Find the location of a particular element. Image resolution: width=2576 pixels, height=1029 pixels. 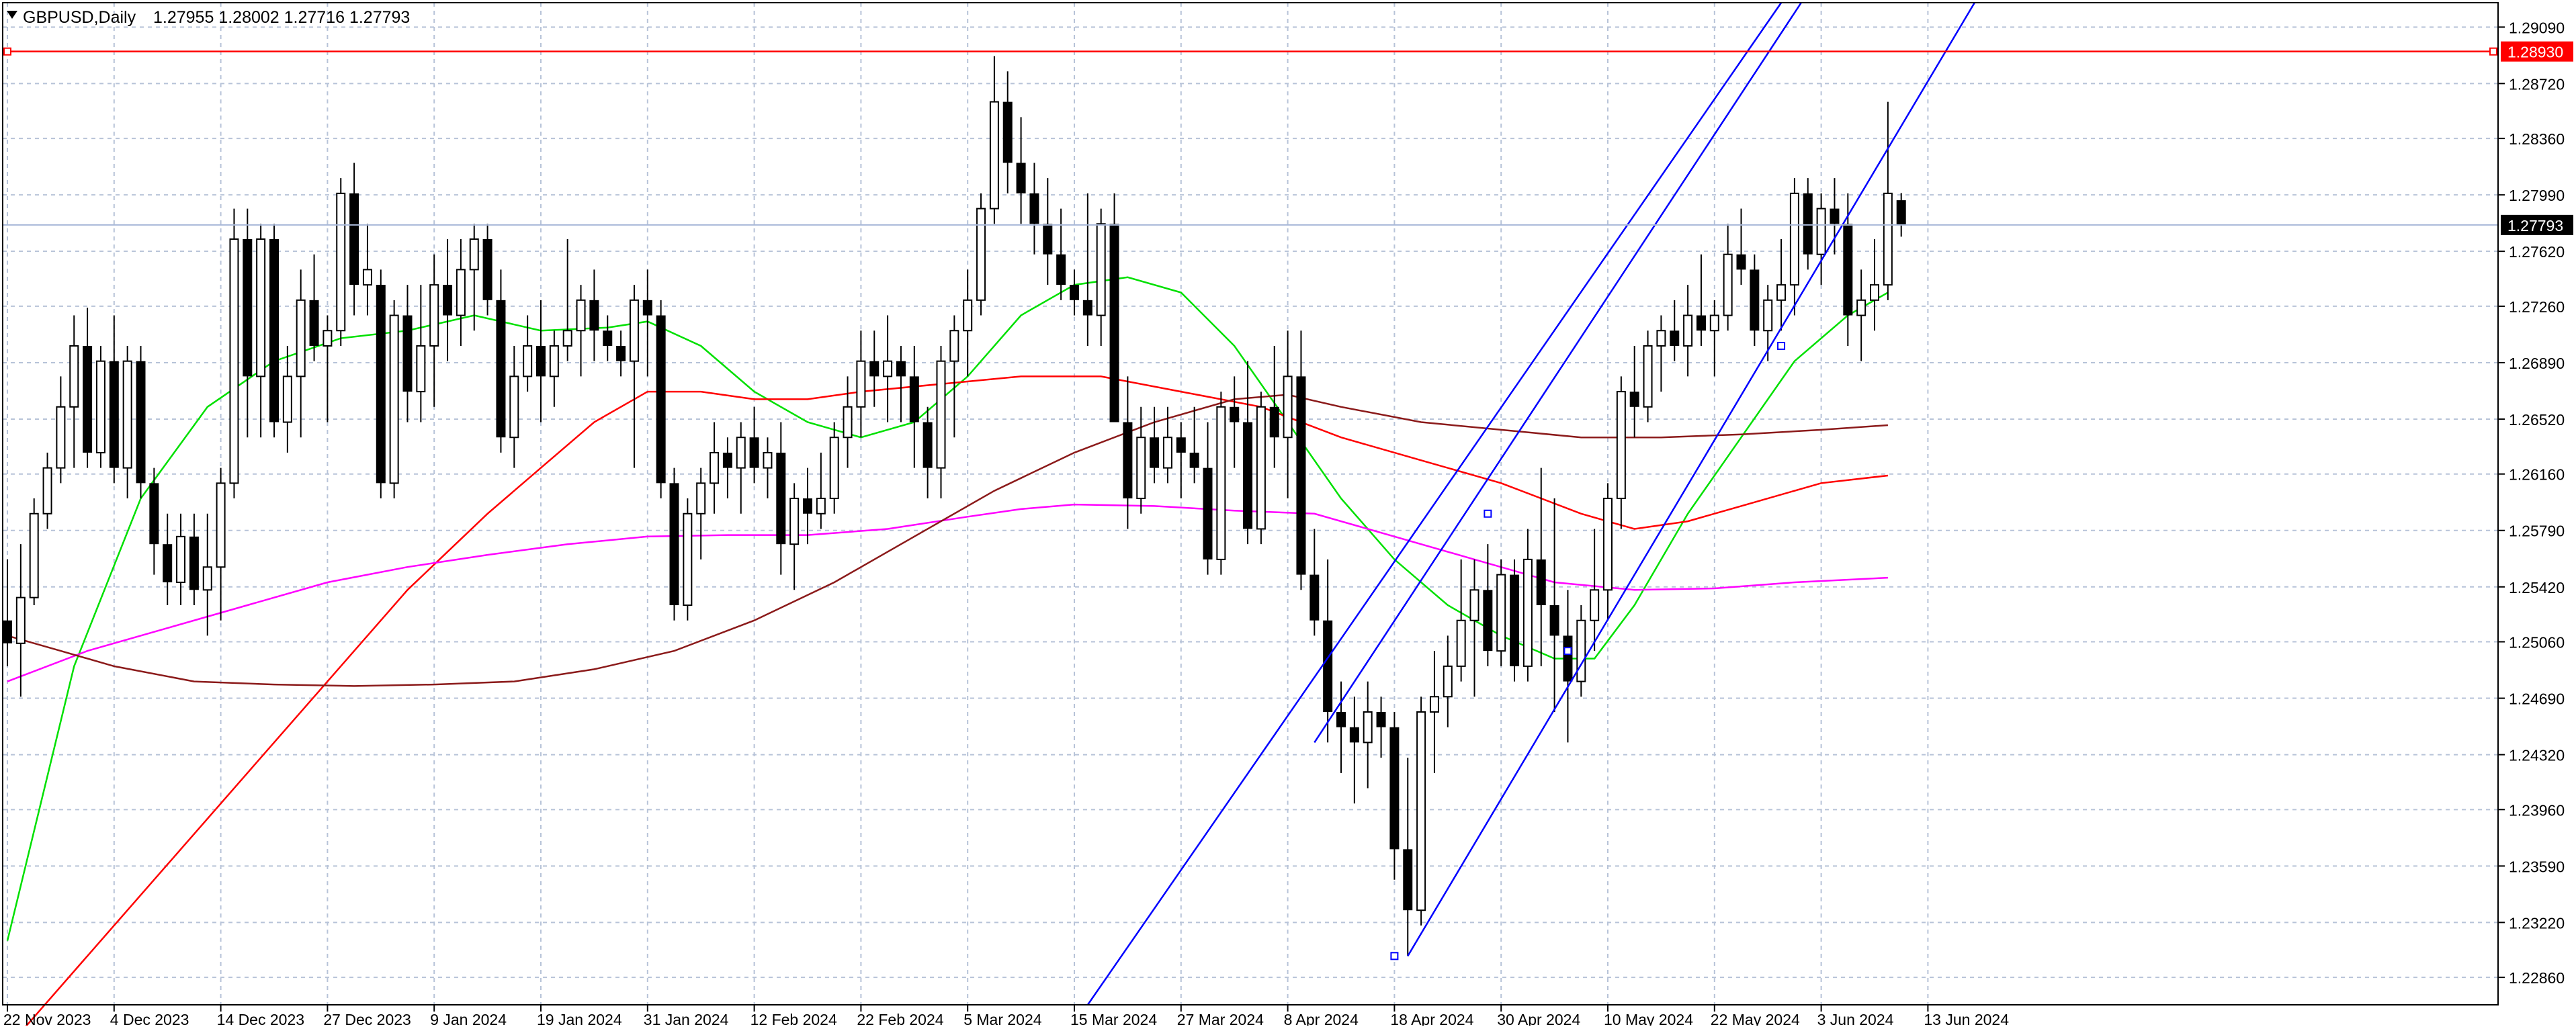

time-tick-label: 18 Apr 2024 is located at coordinates (1431, 1019).